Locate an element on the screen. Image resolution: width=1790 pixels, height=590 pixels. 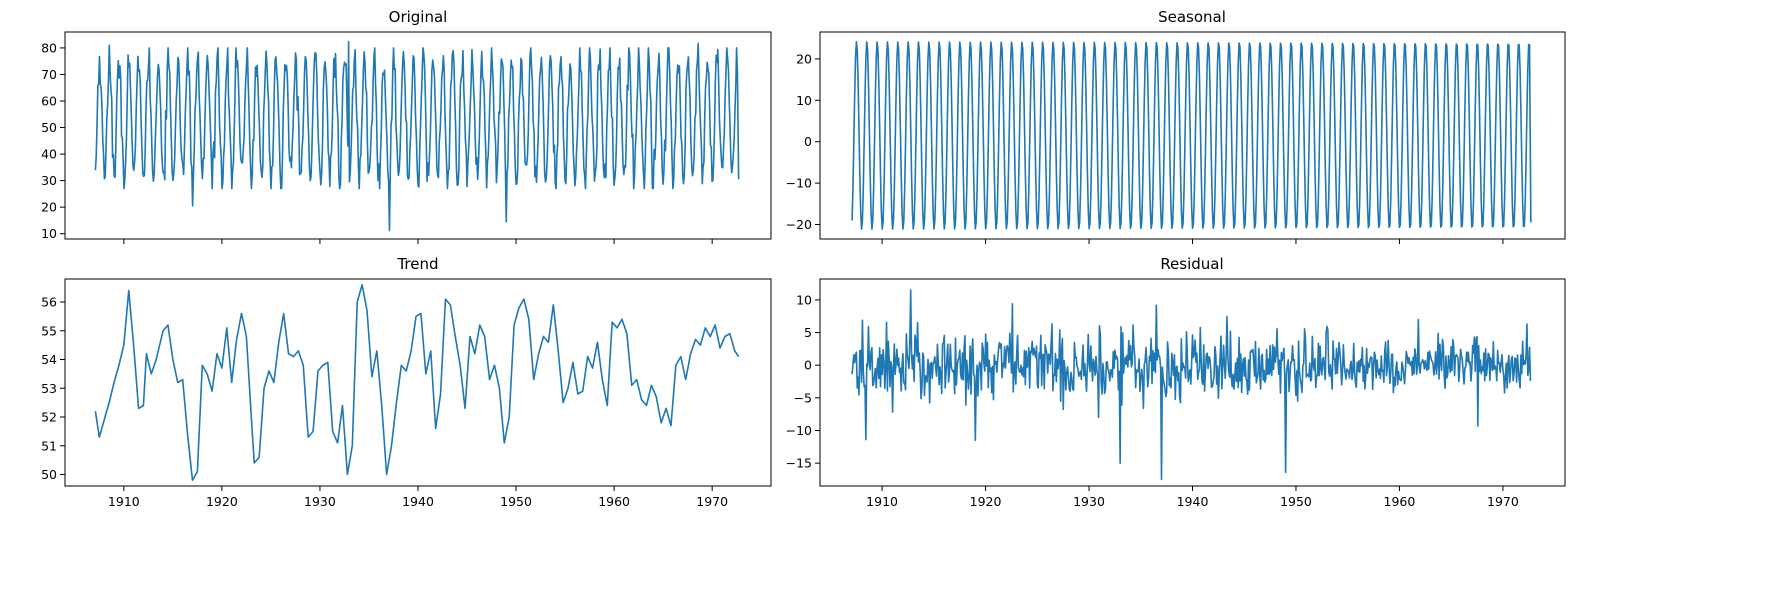
y-tick-label: 55 is located at coordinates (49, 330).